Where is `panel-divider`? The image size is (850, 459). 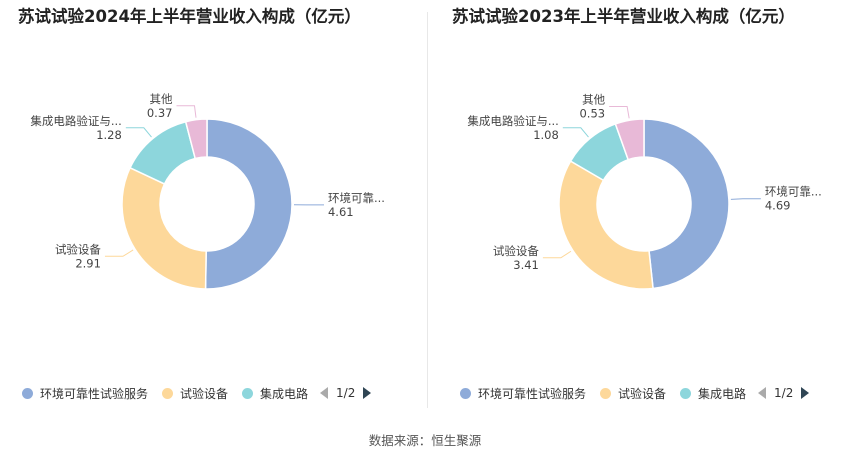 panel-divider is located at coordinates (427, 210).